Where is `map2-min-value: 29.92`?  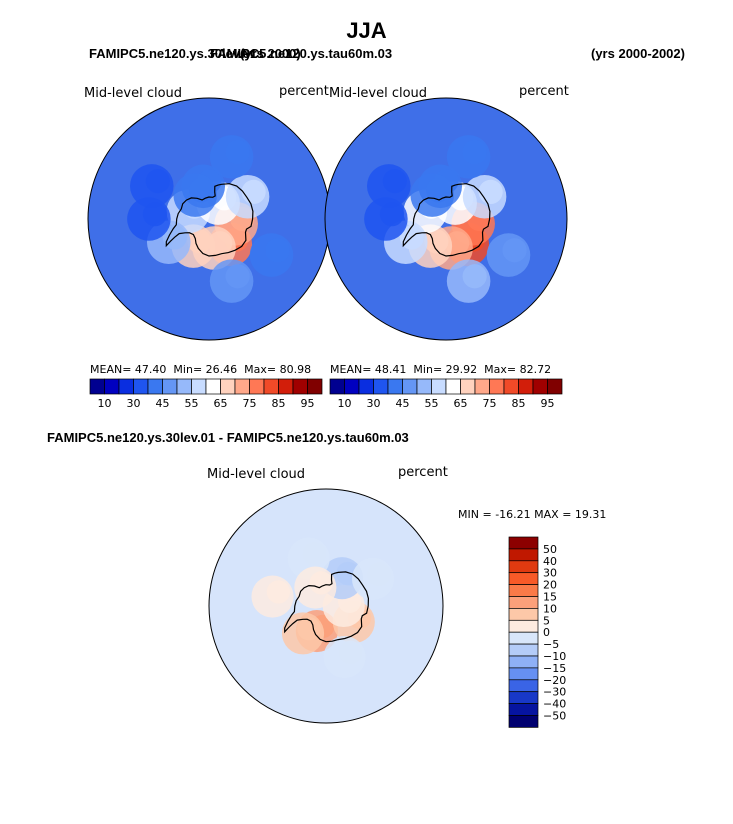
map2-min-value: 29.92 is located at coordinates (461, 369).